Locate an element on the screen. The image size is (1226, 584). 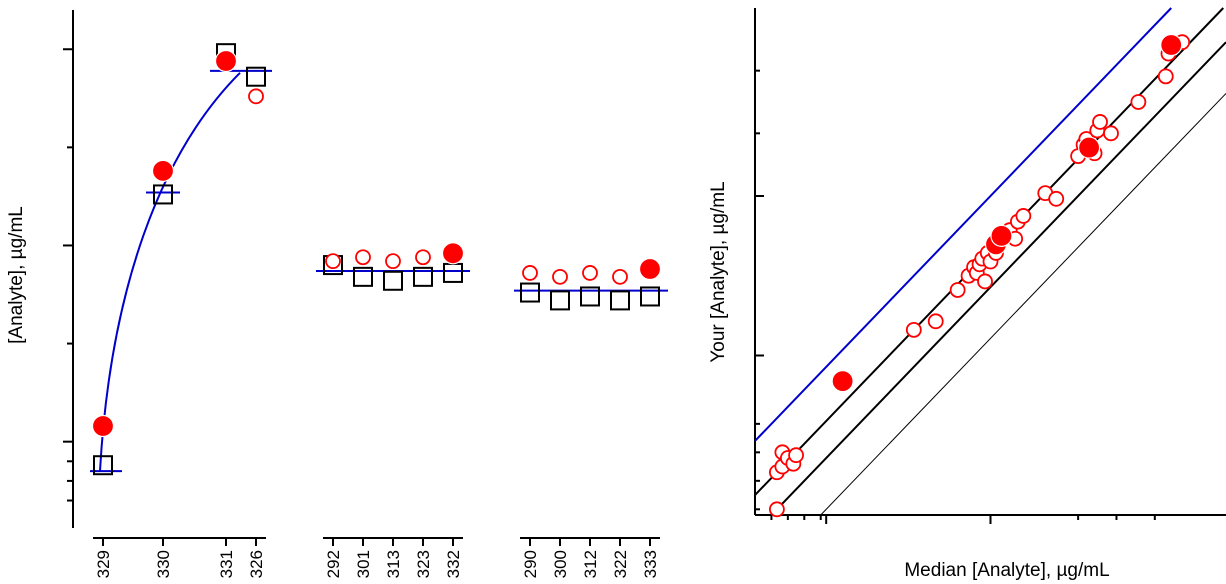
sample-label: 326 is located at coordinates (256, 564).